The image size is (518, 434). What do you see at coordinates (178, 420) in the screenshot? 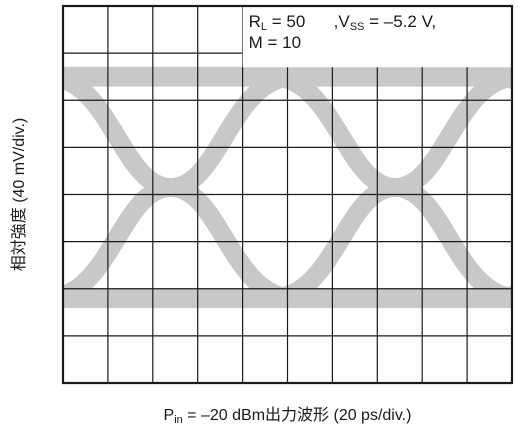
I see `x-axis-label-subscript: in` at bounding box center [178, 420].